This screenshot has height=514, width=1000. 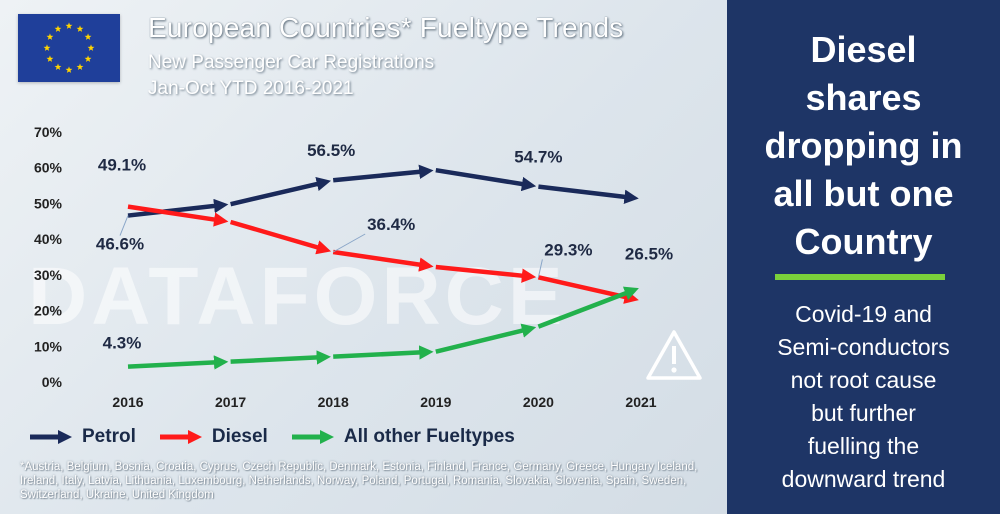 What do you see at coordinates (48, 132) in the screenshot?
I see `y-tick-label: 70%` at bounding box center [48, 132].